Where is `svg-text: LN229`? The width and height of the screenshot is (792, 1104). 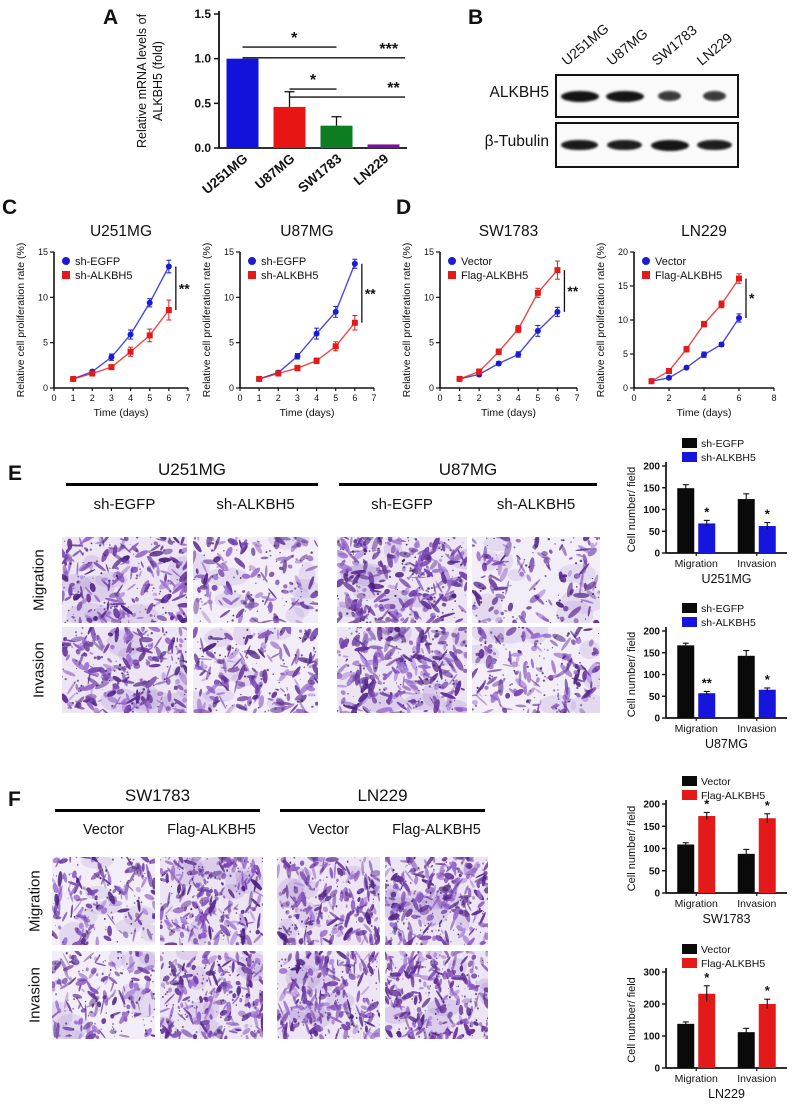
svg-text: LN229 is located at coordinates (371, 170).